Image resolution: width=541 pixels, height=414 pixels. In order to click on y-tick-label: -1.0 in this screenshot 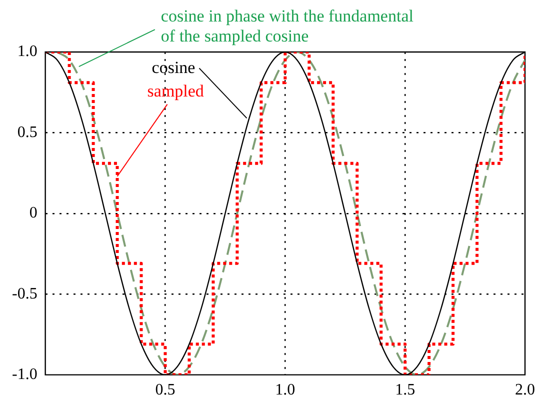, I will do `click(25, 375)`.